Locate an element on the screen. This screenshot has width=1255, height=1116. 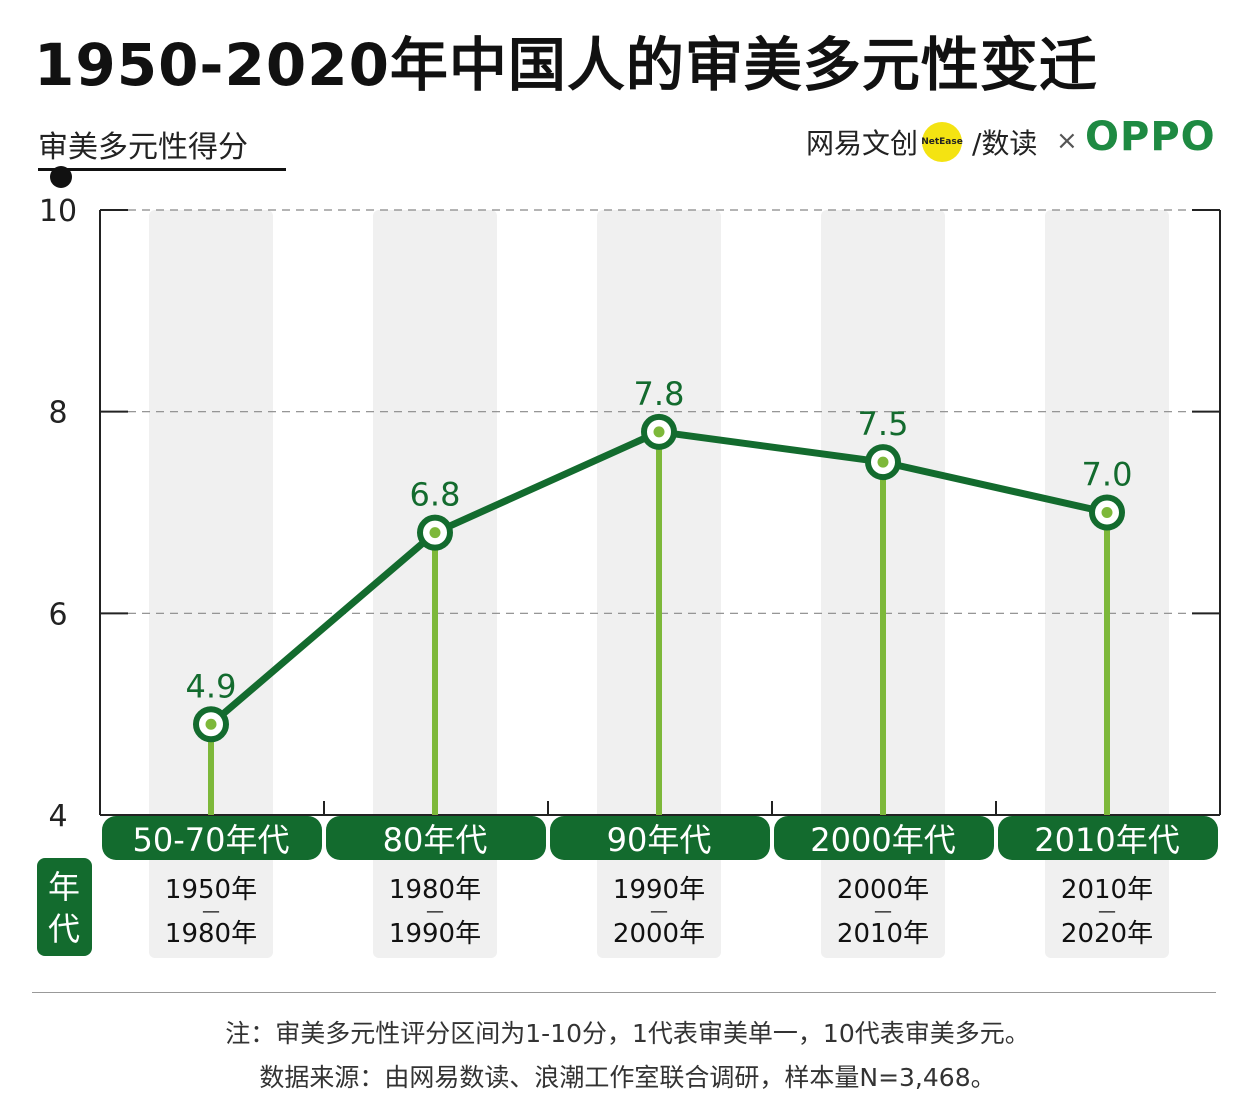
data-label: 4.9 is located at coordinates (211, 686).